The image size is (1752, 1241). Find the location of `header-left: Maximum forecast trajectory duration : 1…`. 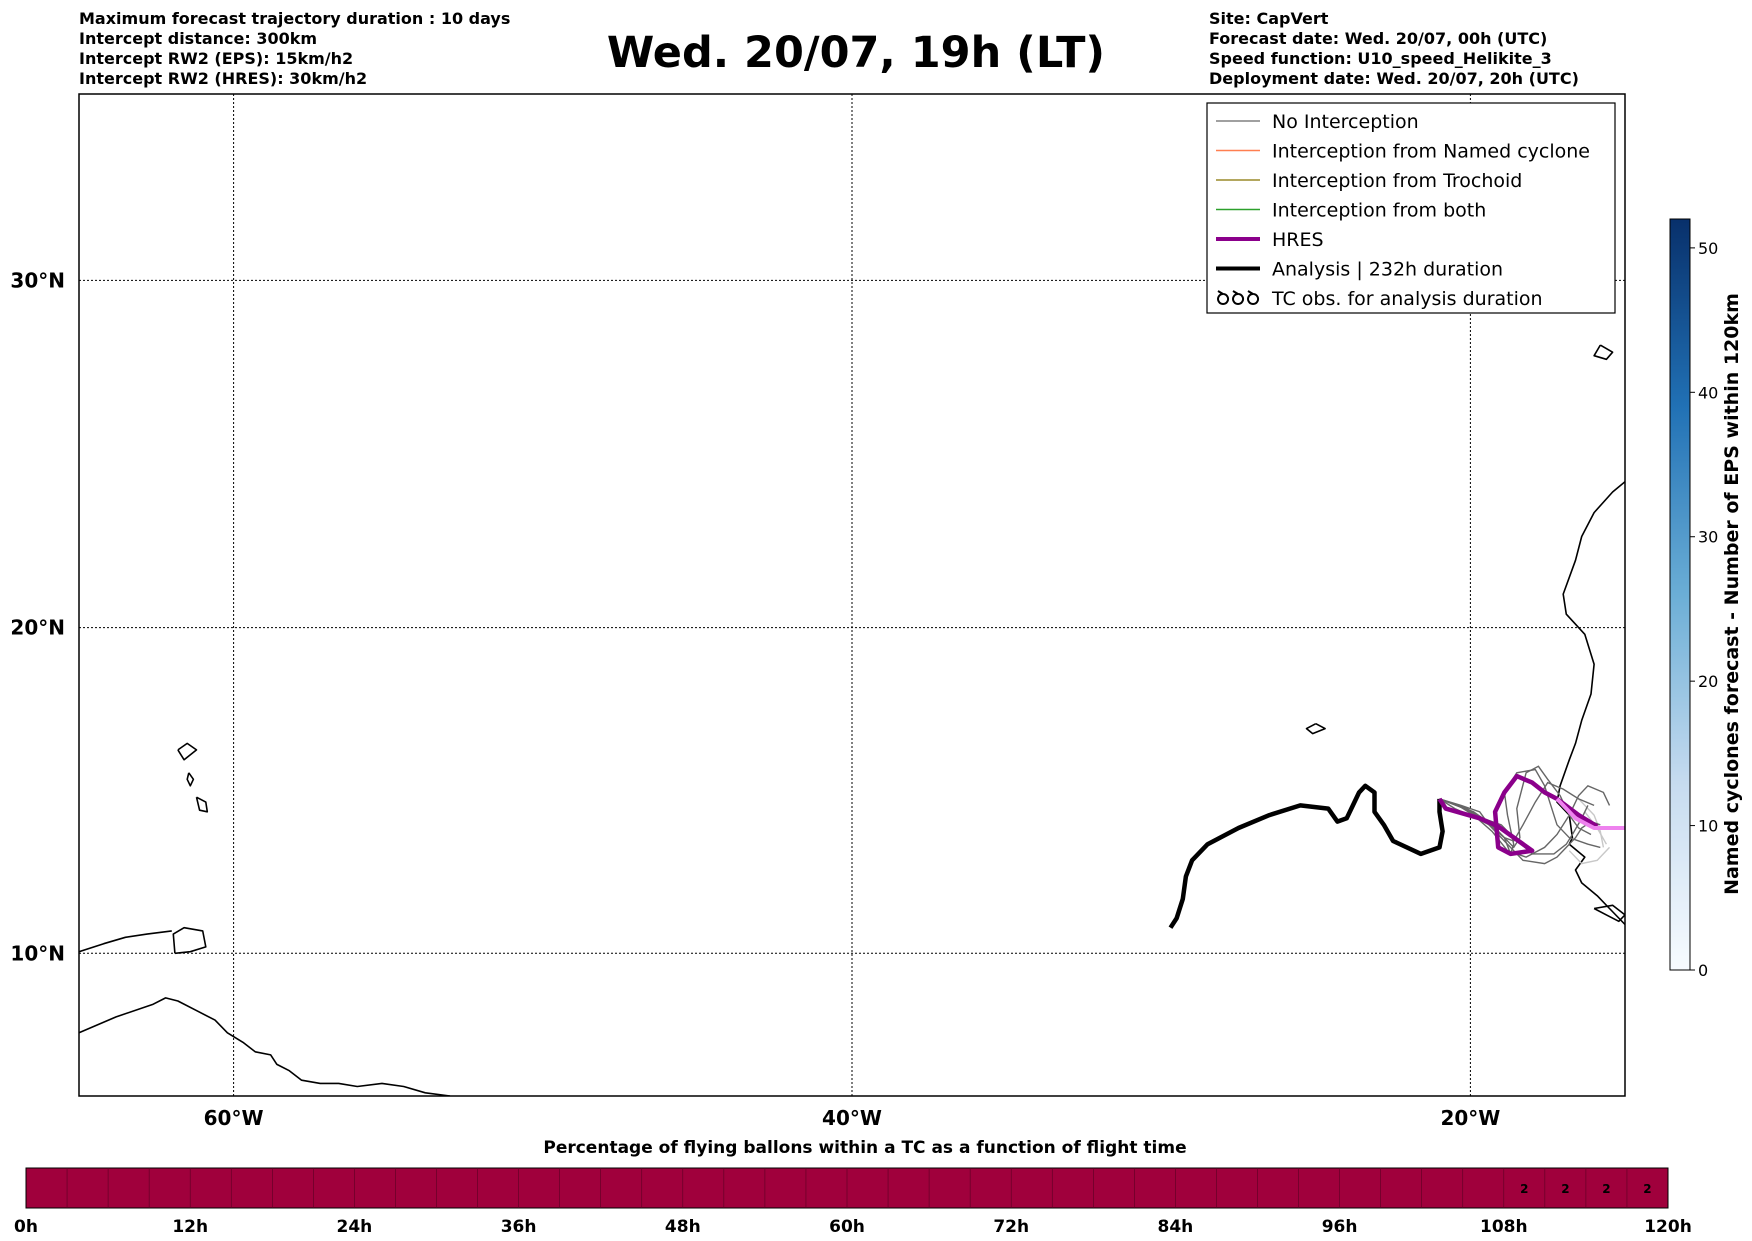

header-left: Maximum forecast trajectory duration : 1… is located at coordinates (294, 48).